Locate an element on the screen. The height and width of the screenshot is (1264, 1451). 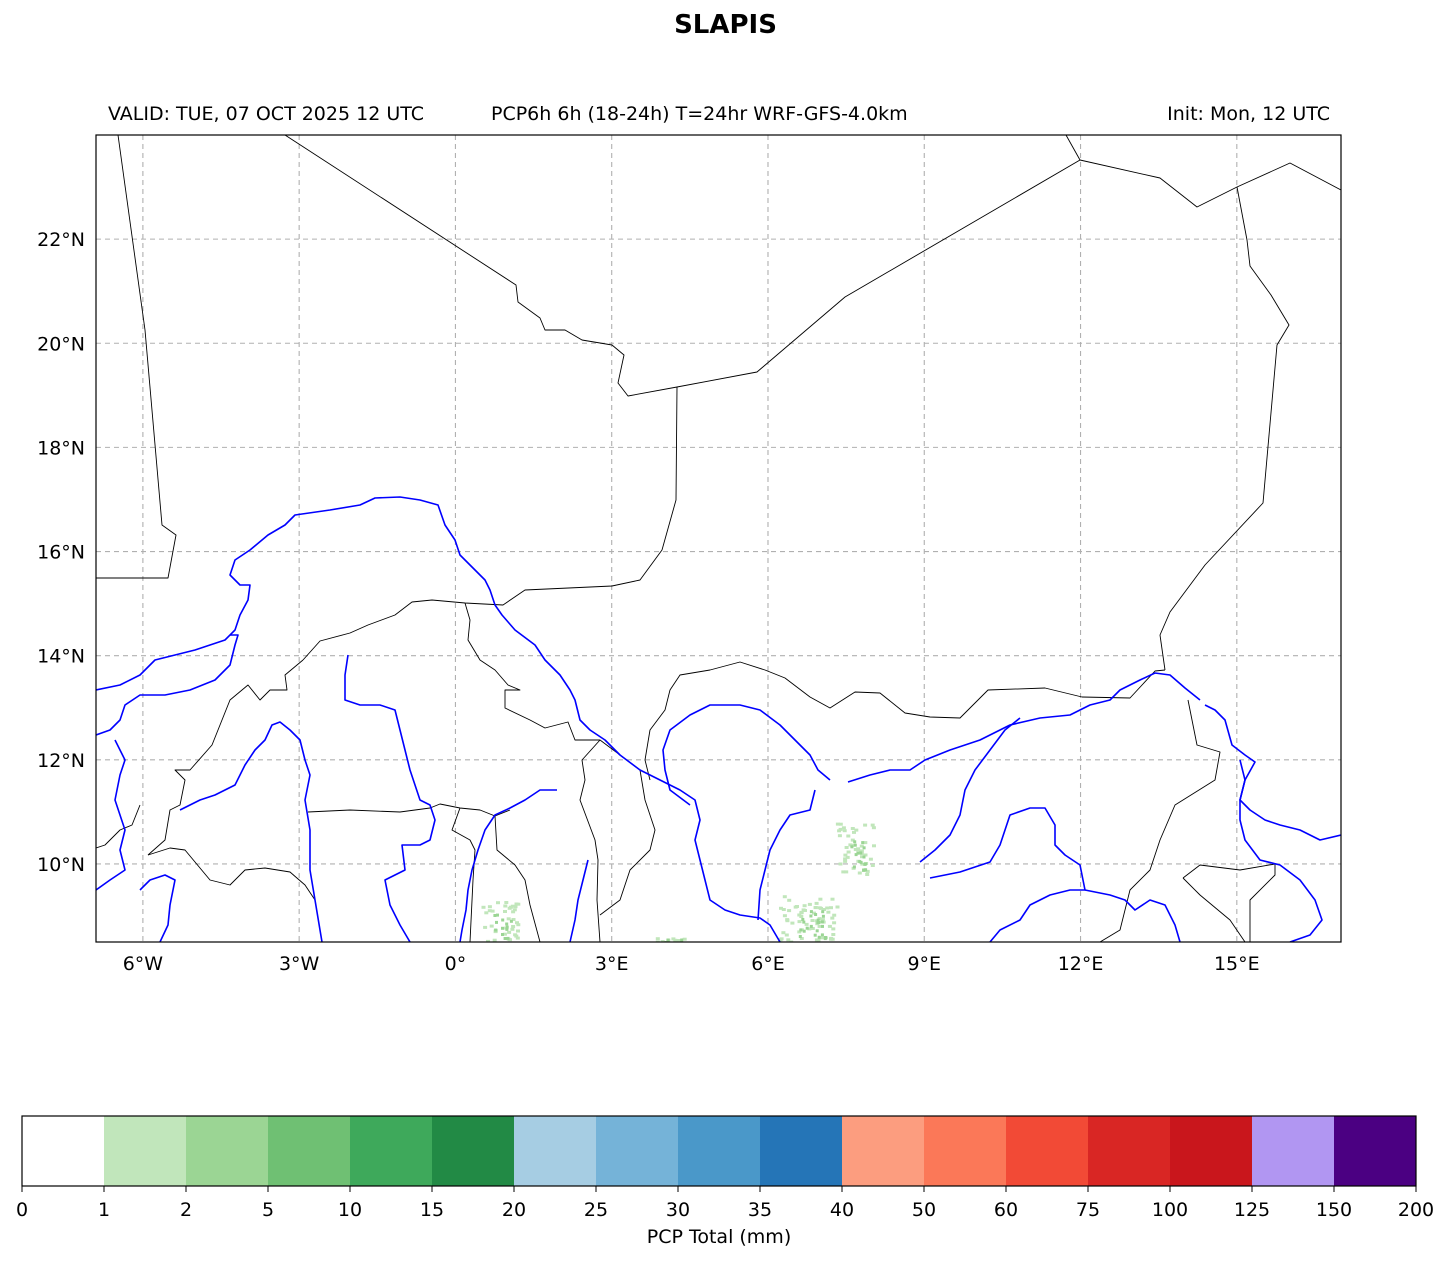
colorbar-tick-label: 35 is located at coordinates (760, 1210).